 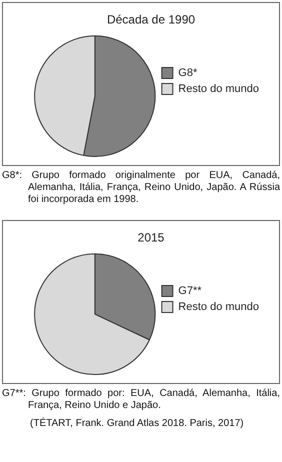 I want to click on text: (TÉTART, Frank. Grand Atlas 2018. Paris, 2017), so click(x=137, y=424).